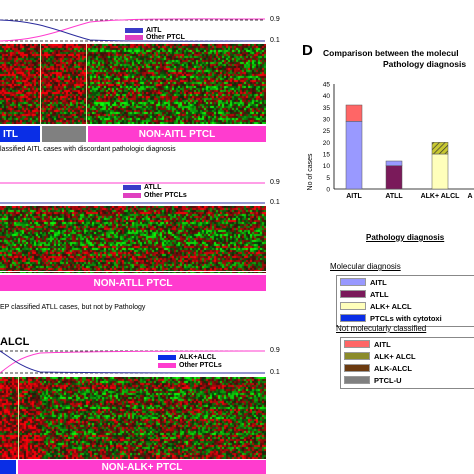 This screenshot has height=474, width=474. Describe the element at coordinates (469, 196) in the screenshot. I see `x-tick-label: A` at that location.